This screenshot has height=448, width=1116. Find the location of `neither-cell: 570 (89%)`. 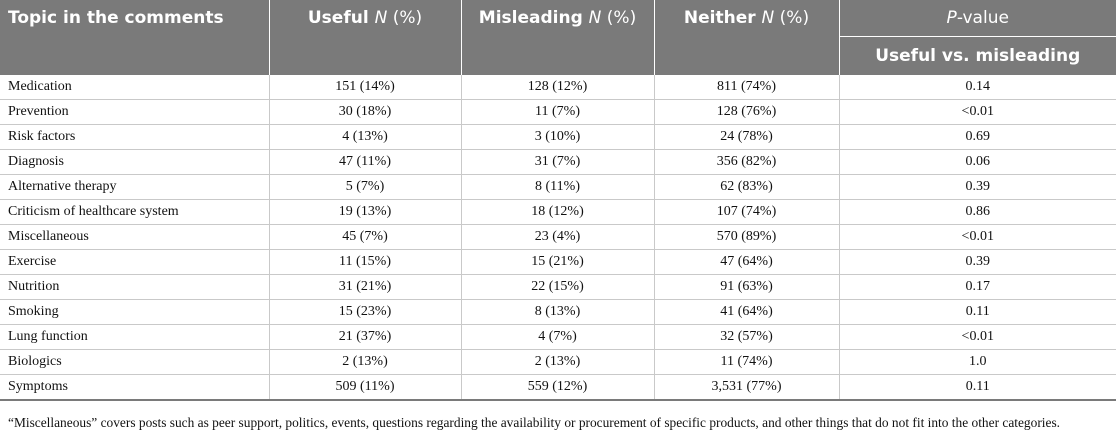

neither-cell: 570 (89%) is located at coordinates (747, 237).